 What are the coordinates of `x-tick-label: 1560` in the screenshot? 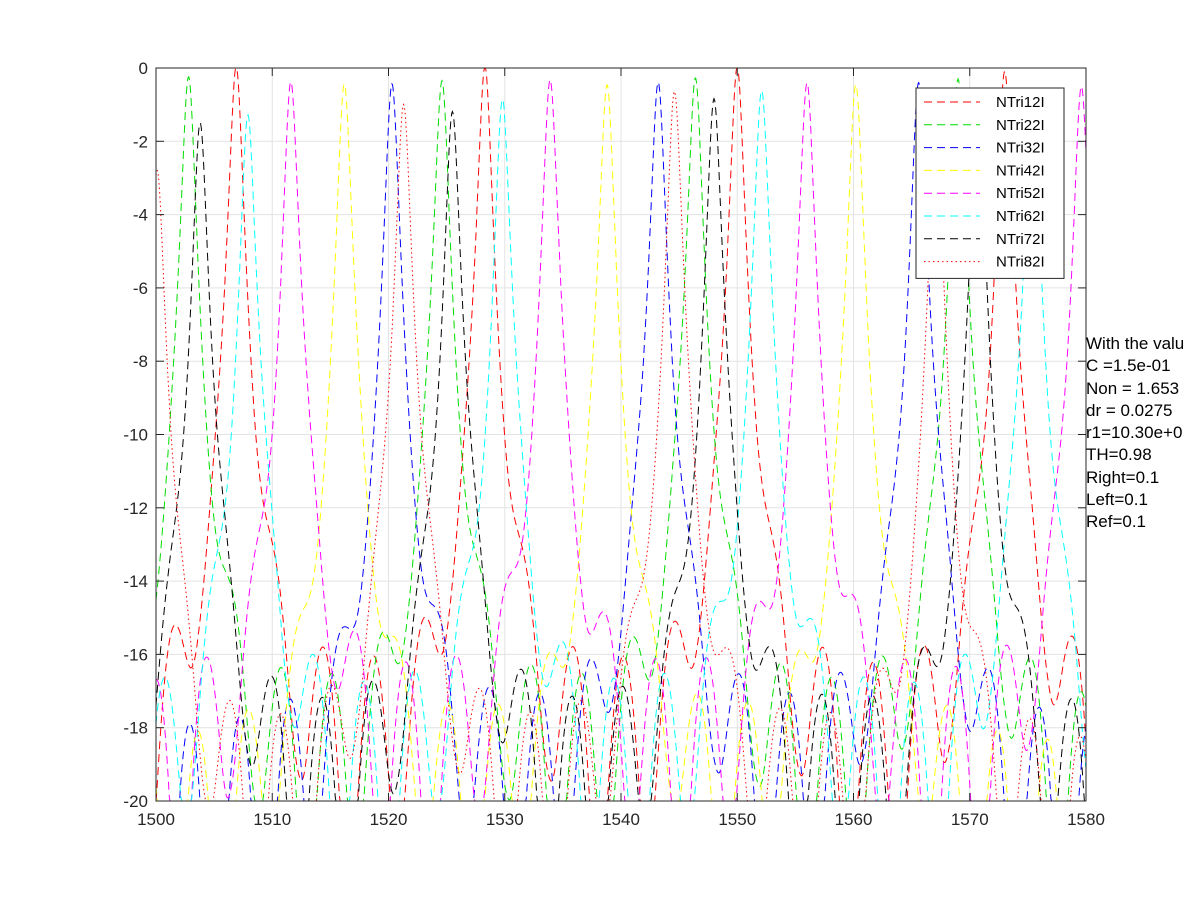 It's located at (854, 819).